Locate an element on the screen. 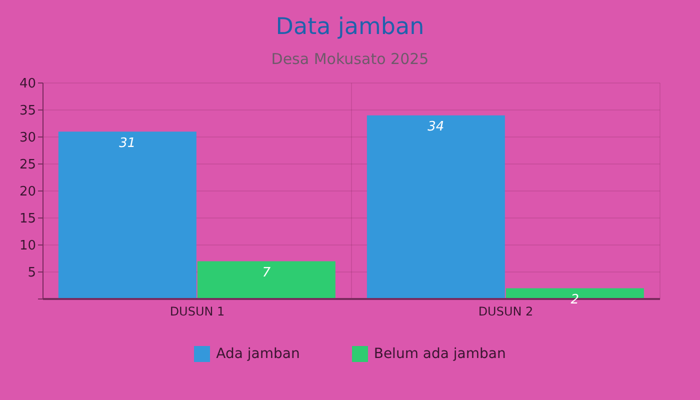 The image size is (700, 400). legend-label: Ada jamban is located at coordinates (258, 354).